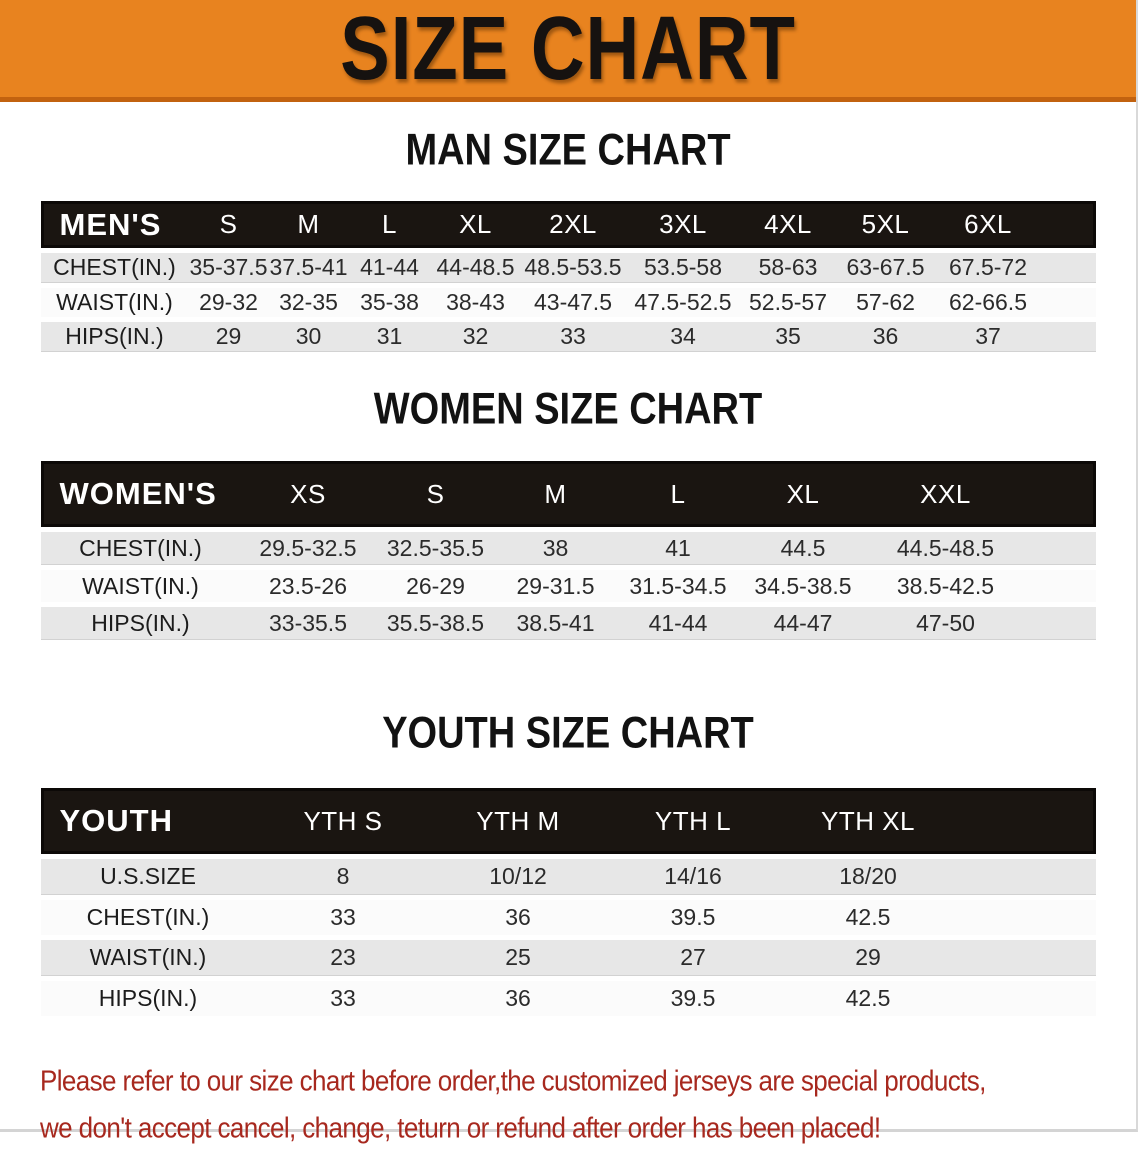 This screenshot has height=1151, width=1138. I want to click on measurement-value: 44.5-48.5, so click(945, 548).